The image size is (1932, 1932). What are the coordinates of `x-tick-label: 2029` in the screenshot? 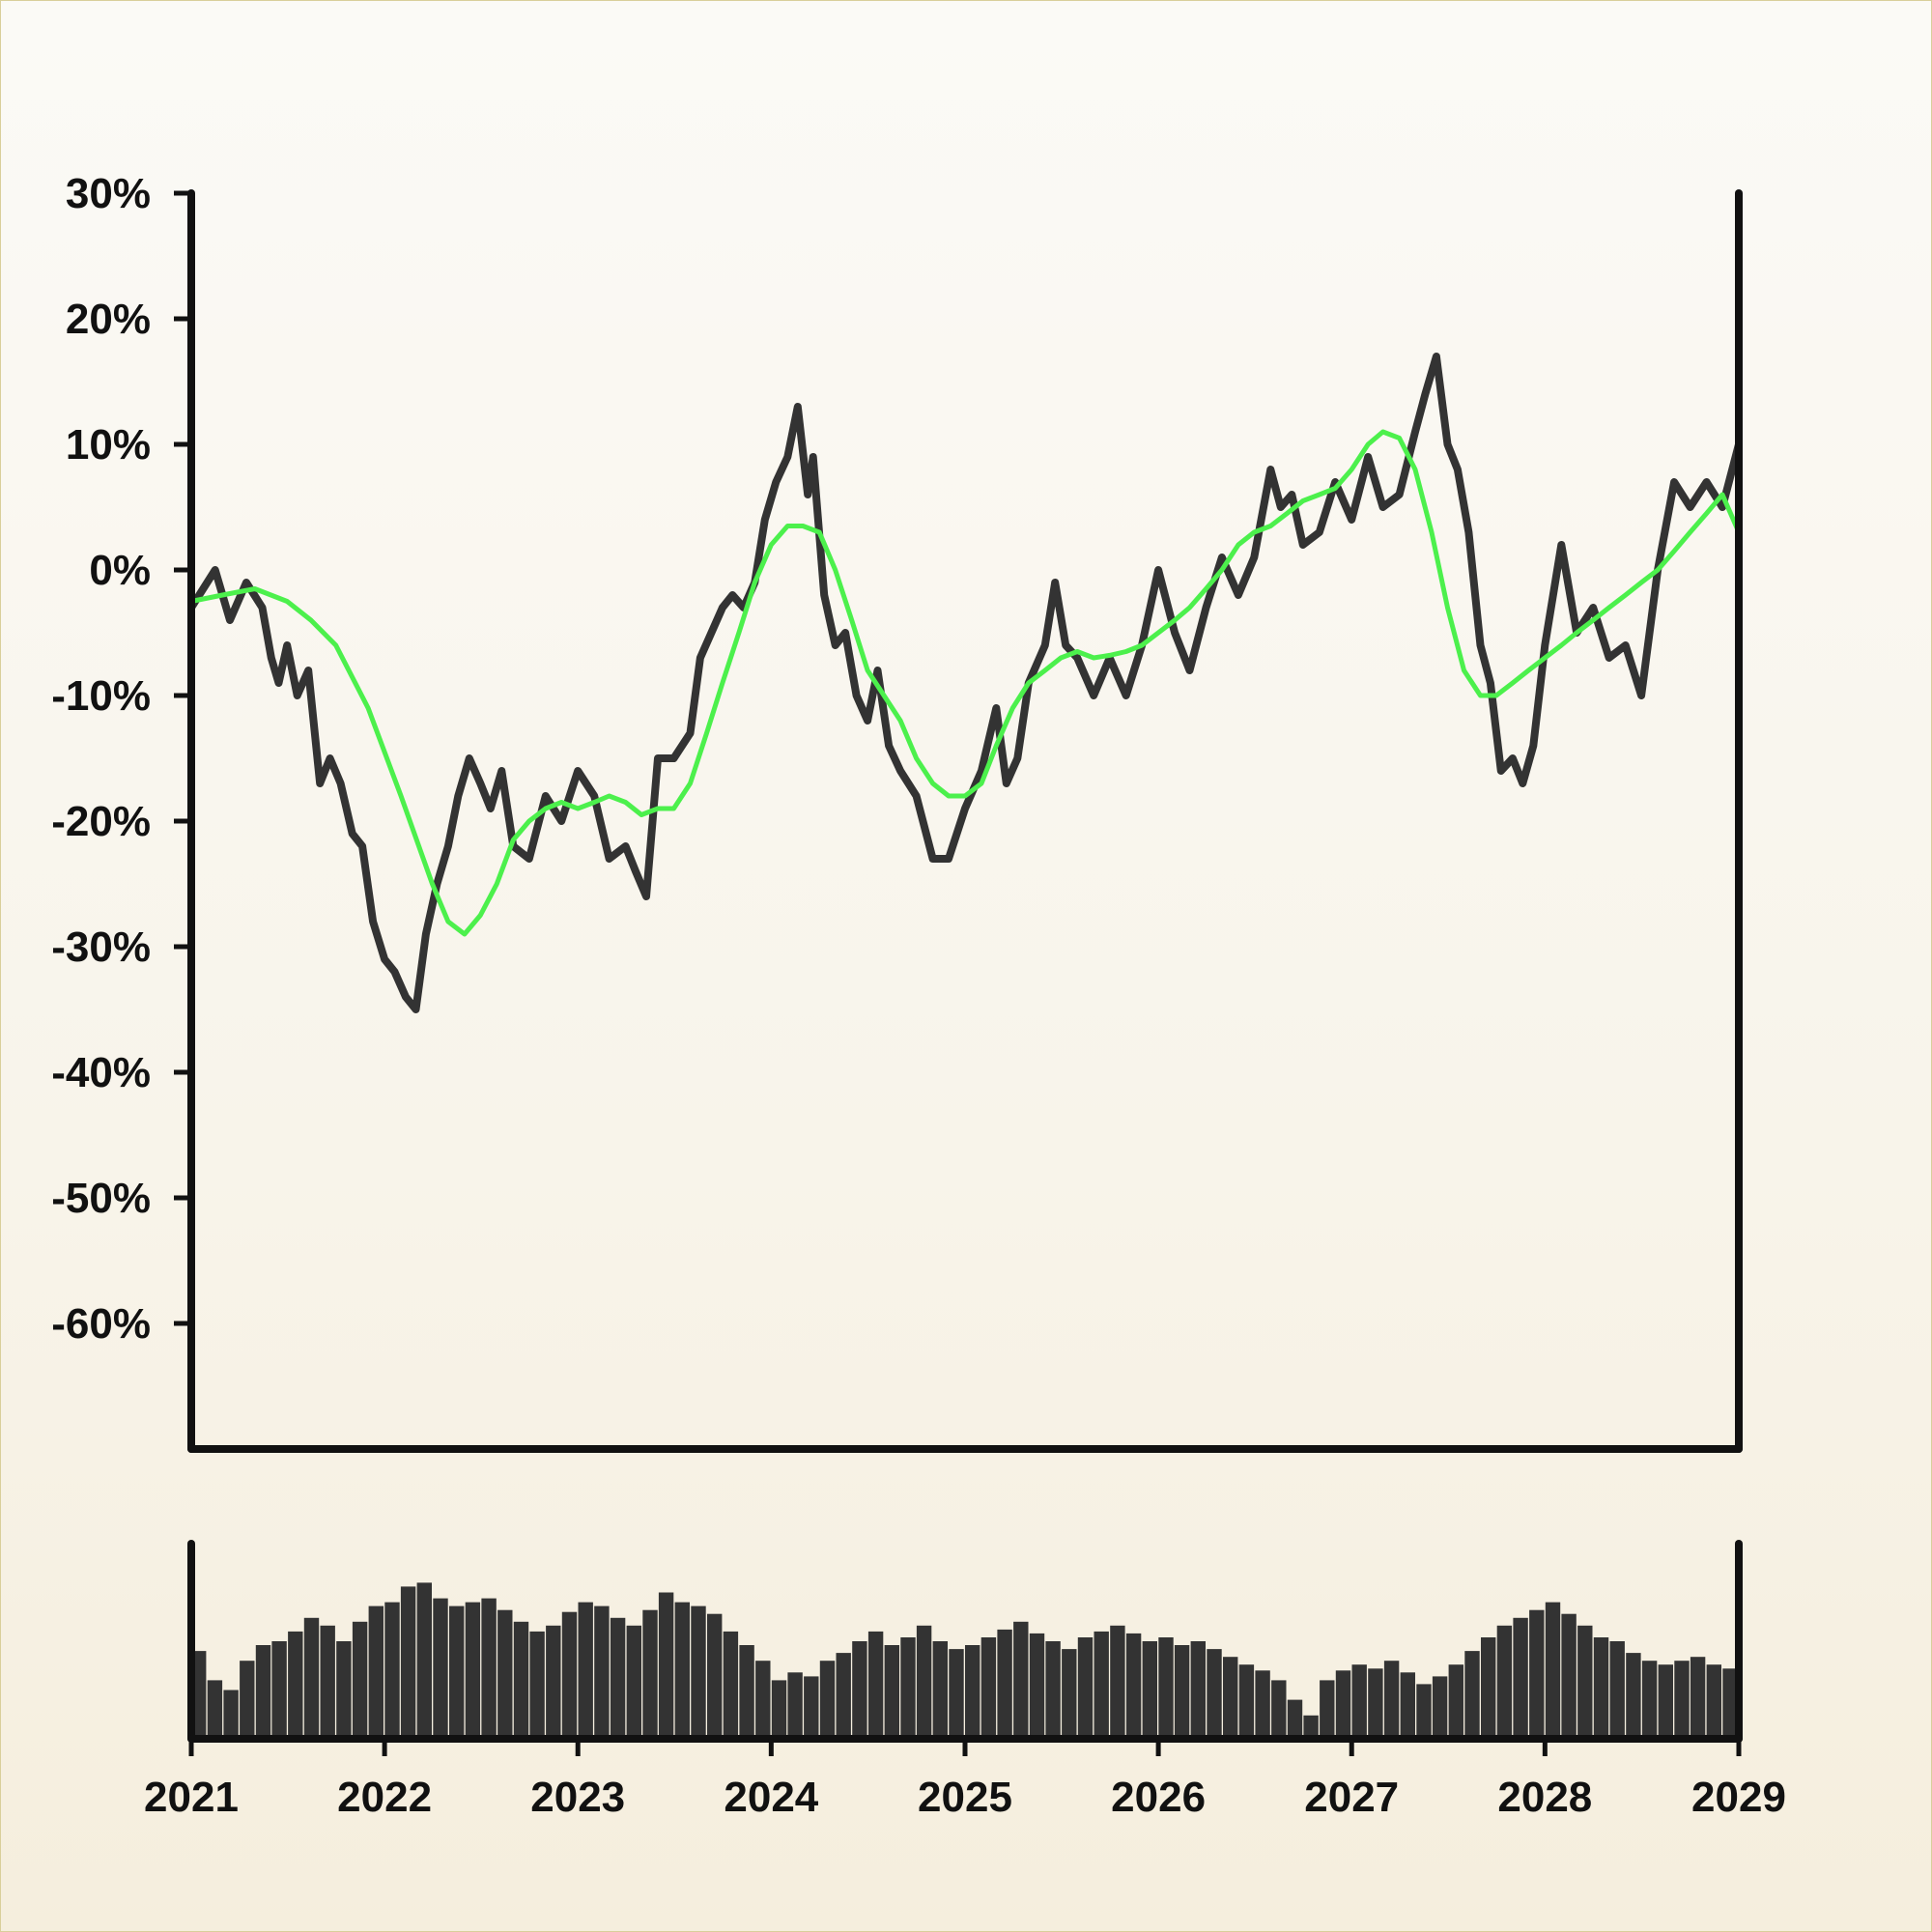 It's located at (1738, 1797).